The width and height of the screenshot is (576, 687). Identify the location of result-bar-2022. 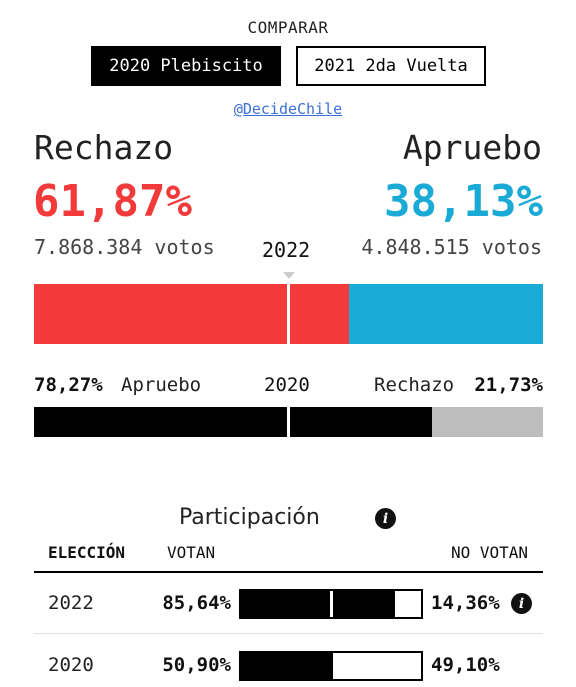
(288, 314).